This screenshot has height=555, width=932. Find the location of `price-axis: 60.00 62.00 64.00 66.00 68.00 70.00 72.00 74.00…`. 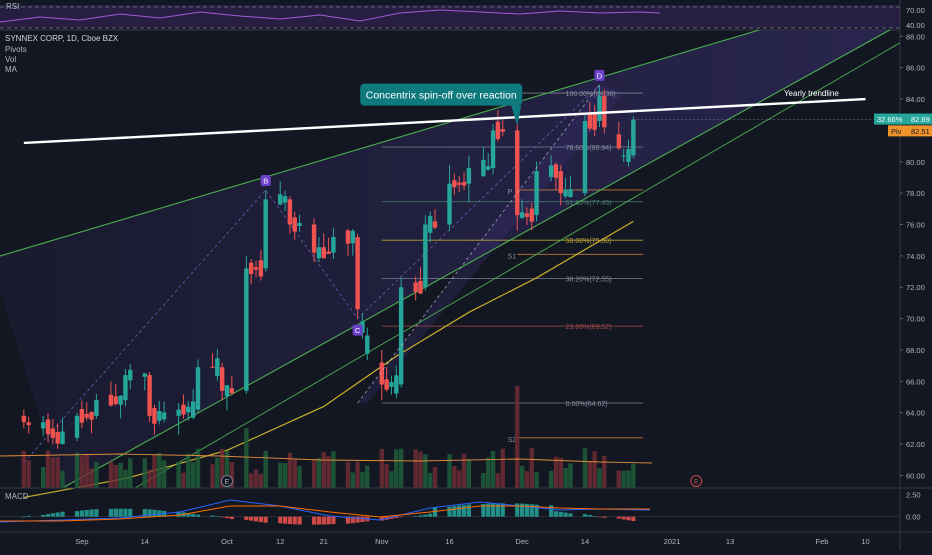

price-axis: 60.00 62.00 64.00 66.00 68.00 70.00 72.00 74.00… is located at coordinates (915, 275).